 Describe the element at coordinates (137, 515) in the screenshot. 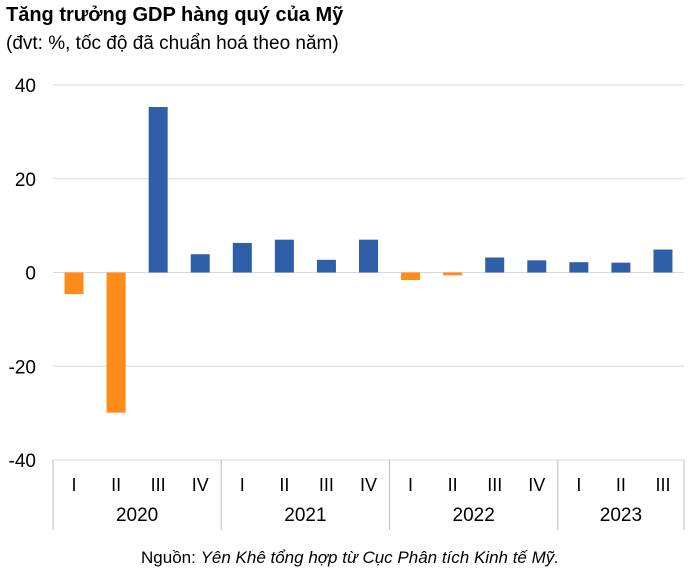

I see `year-label: 2020` at that location.